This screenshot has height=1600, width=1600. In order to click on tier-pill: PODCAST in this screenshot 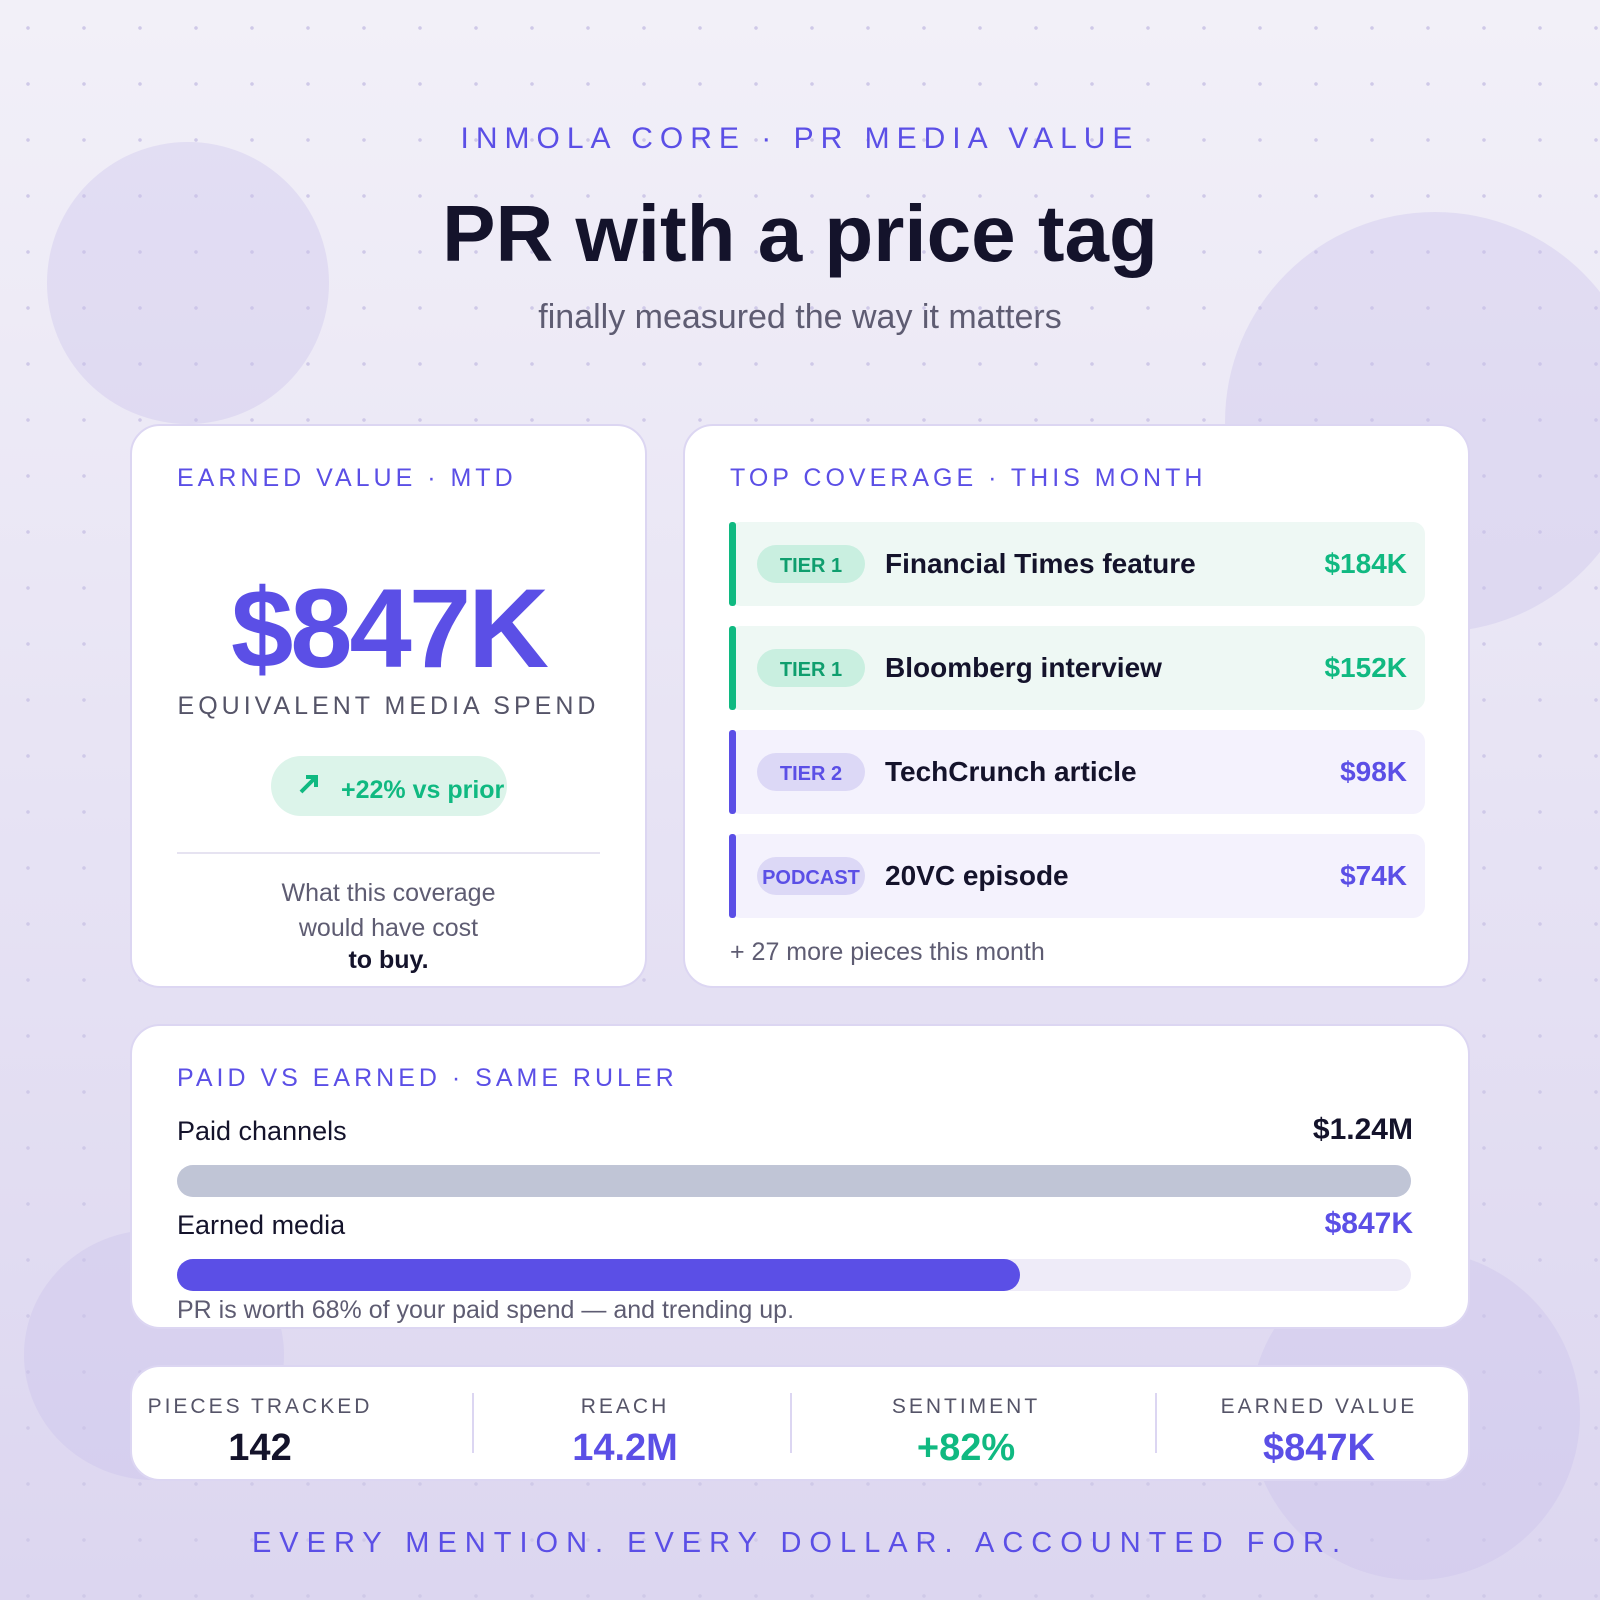, I will do `click(811, 876)`.